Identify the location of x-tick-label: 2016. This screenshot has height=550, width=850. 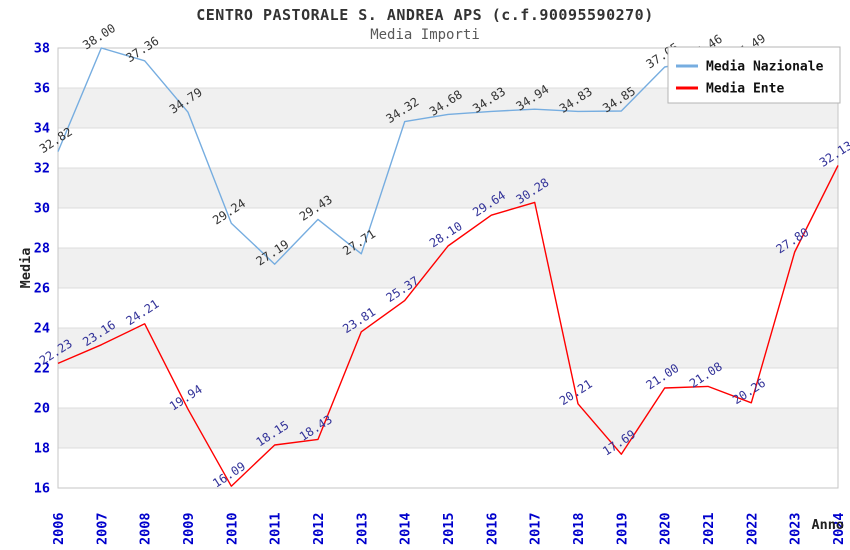
(492, 528).